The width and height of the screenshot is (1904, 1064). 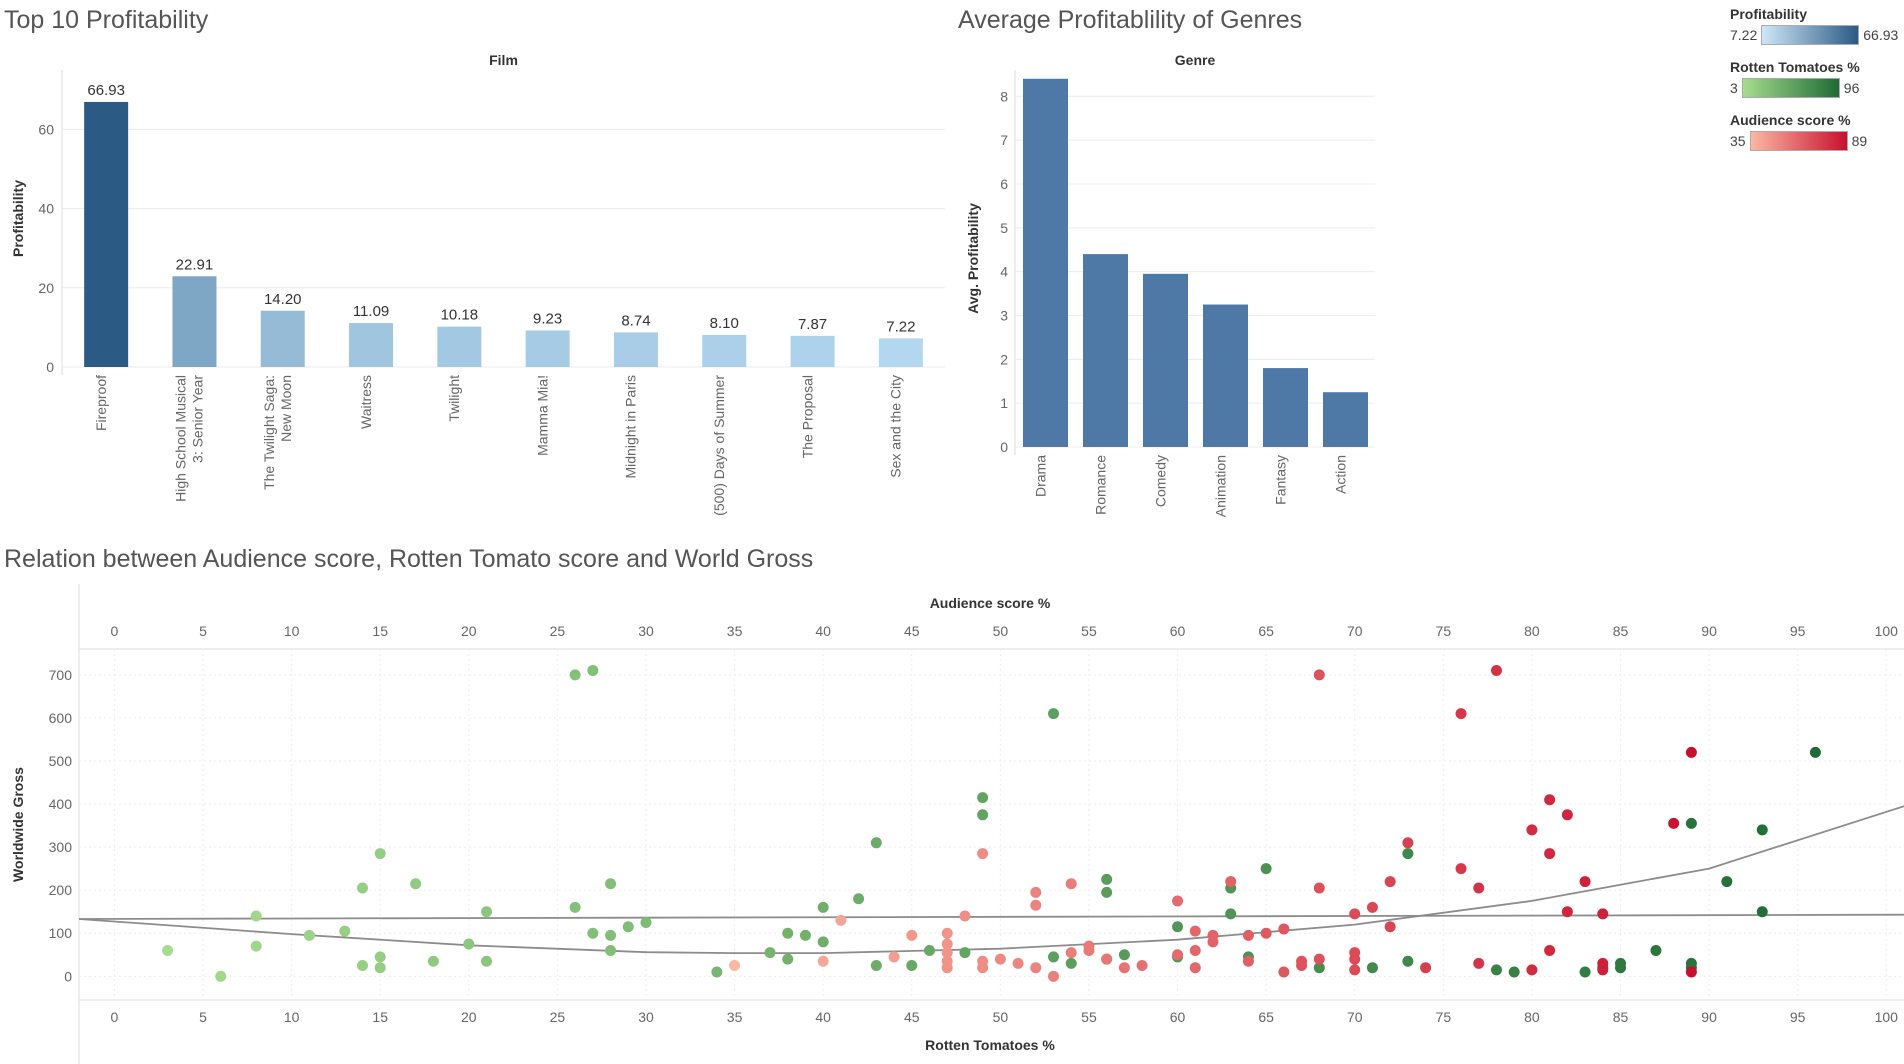 What do you see at coordinates (286, 408) in the screenshot?
I see `x-tick-label: New Moon` at bounding box center [286, 408].